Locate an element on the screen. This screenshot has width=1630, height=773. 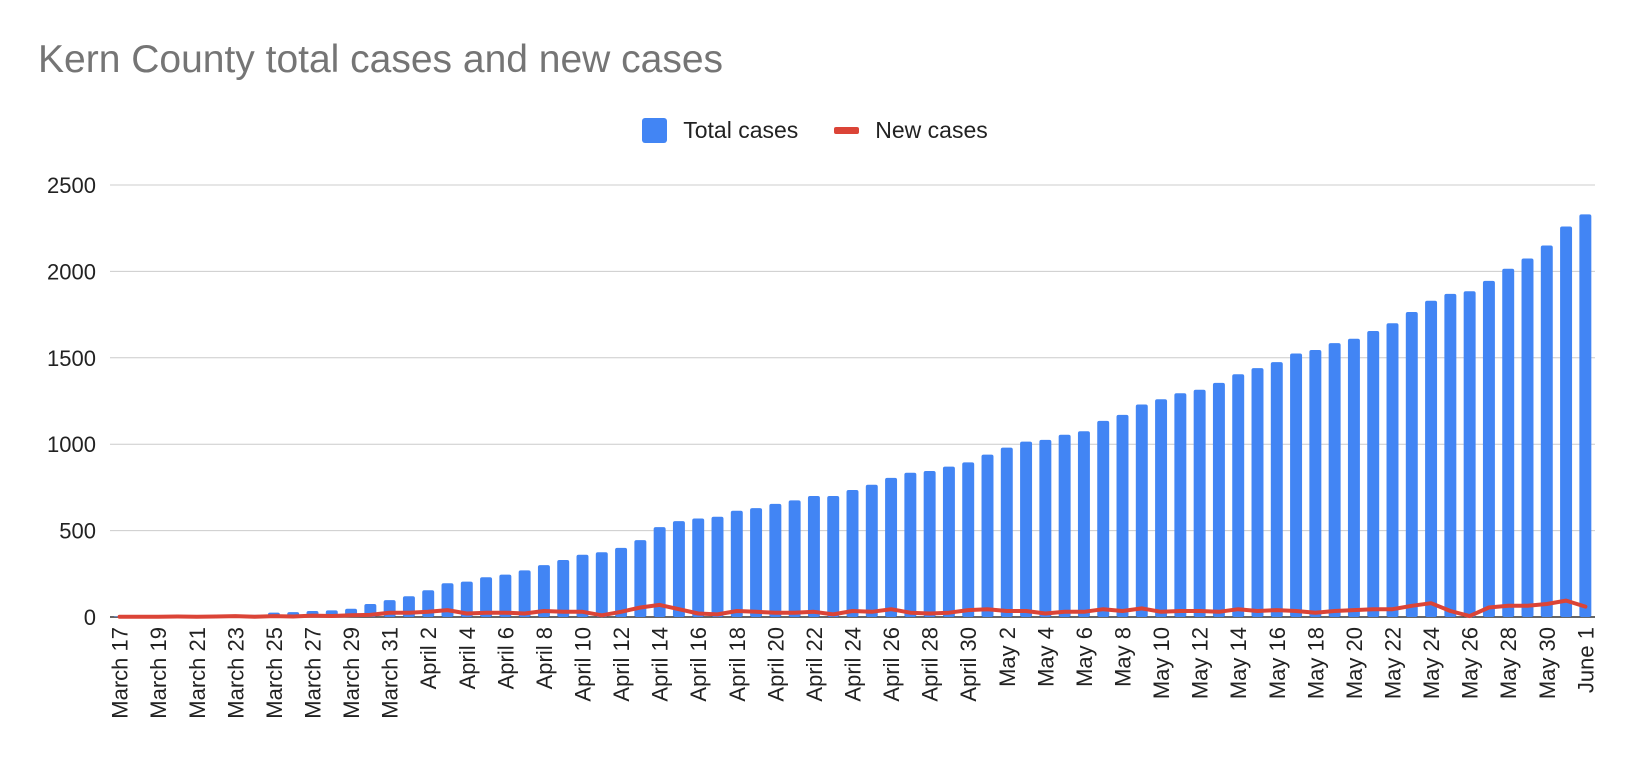
x-tick-label: April 20 is located at coordinates (775, 664).